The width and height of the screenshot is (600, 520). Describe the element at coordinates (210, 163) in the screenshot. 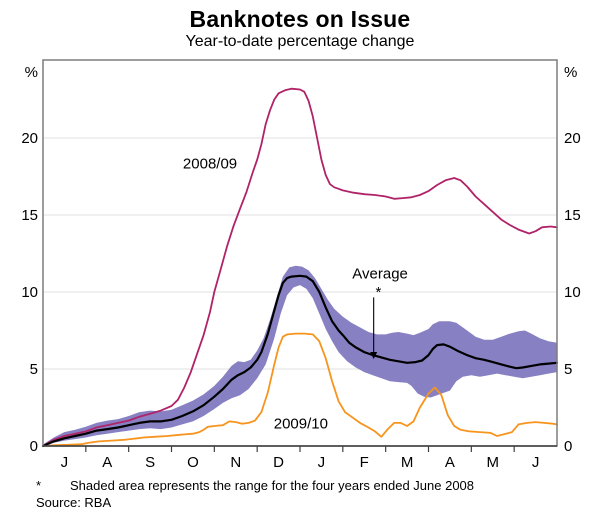

I see `series-label-2008-09: 2008/09` at that location.